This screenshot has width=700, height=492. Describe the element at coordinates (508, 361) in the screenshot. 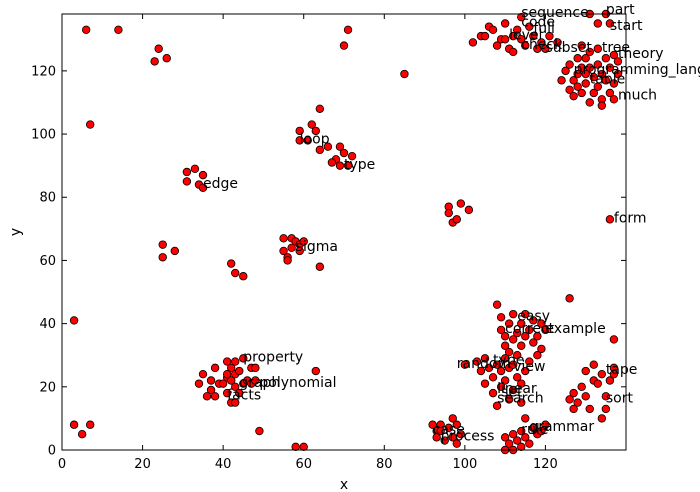

I see `point-annotation: type` at that location.